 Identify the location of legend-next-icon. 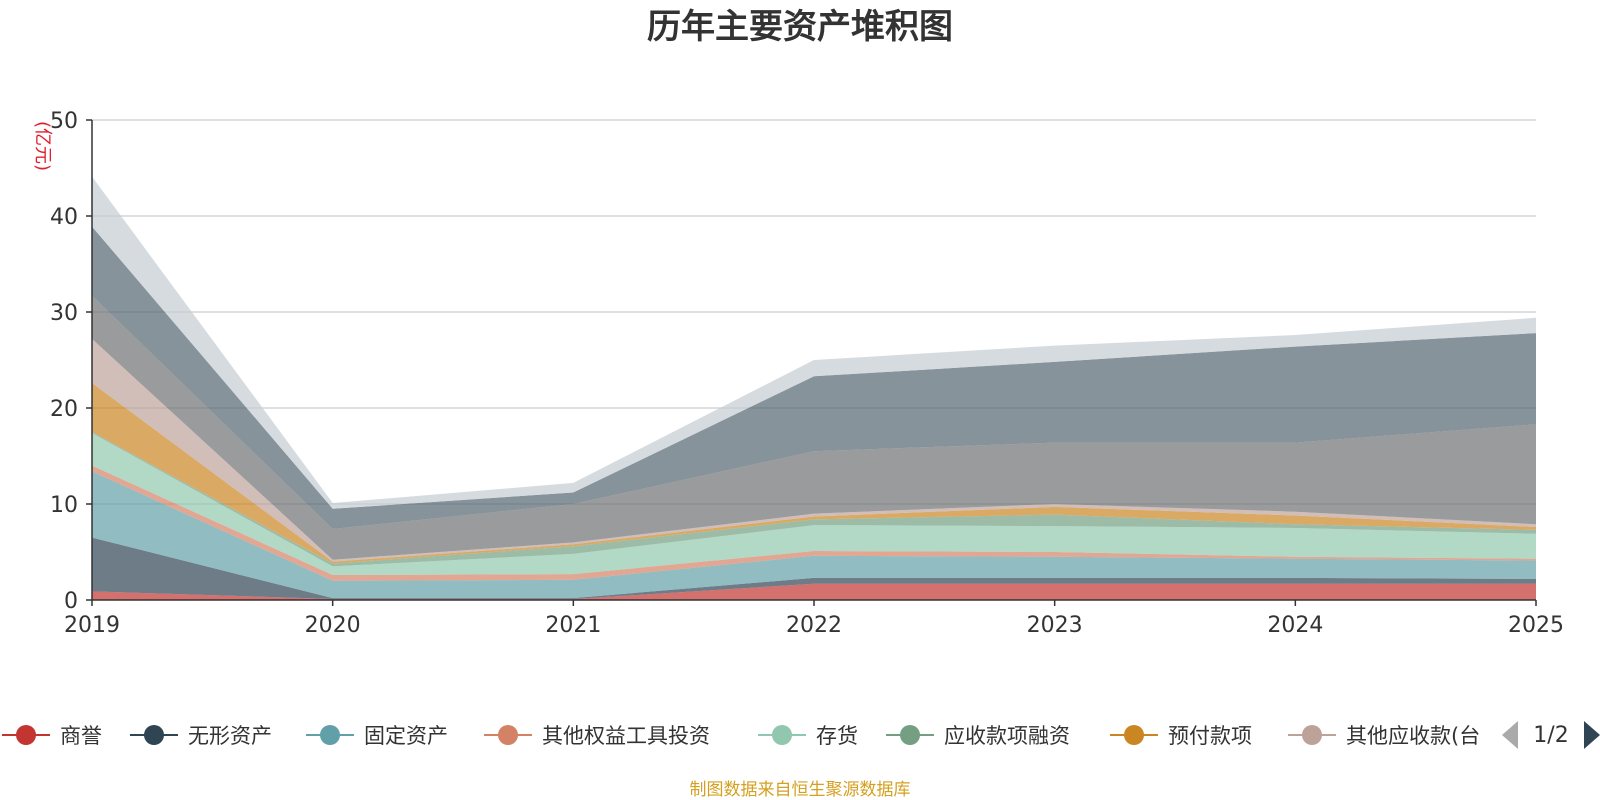
(1592, 735).